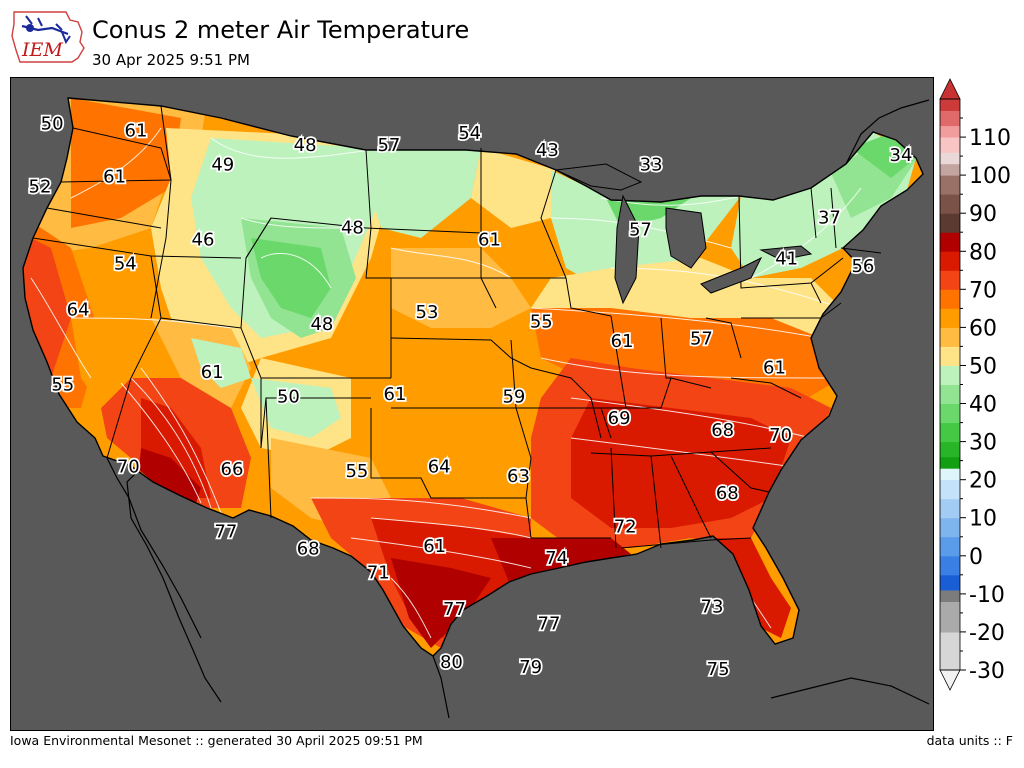 The height and width of the screenshot is (768, 1024). Describe the element at coordinates (625, 527) in the screenshot. I see `station-value-label: 72` at that location.